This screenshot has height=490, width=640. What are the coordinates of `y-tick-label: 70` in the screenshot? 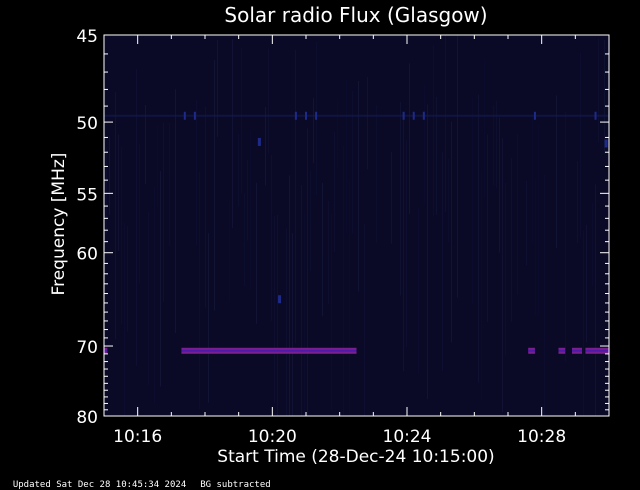 It's located at (87, 348).